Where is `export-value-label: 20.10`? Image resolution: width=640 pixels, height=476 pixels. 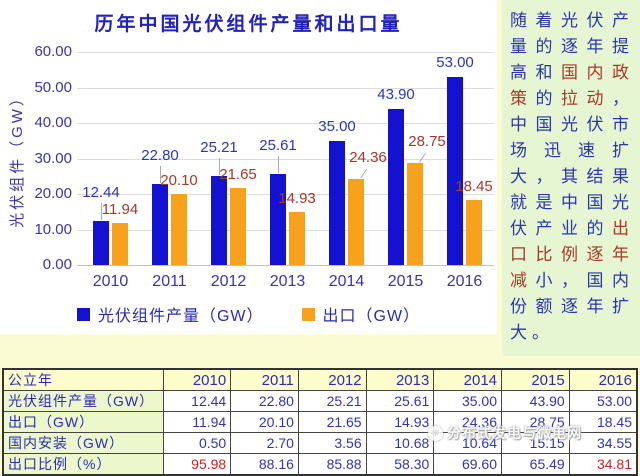 export-value-label: 20.10 is located at coordinates (179, 180).